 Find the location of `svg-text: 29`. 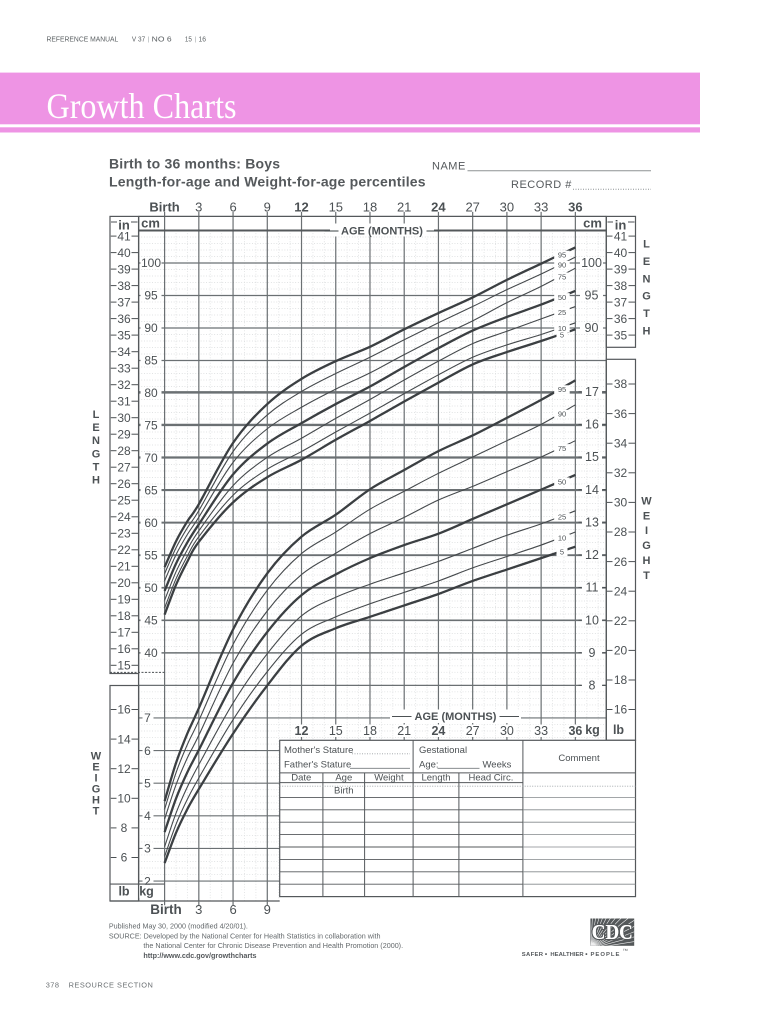

svg-text: 29 is located at coordinates (124, 434).